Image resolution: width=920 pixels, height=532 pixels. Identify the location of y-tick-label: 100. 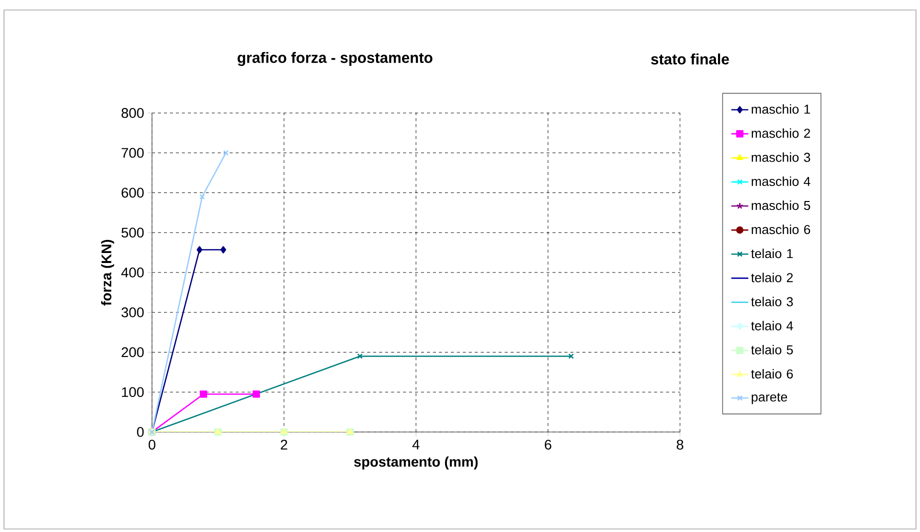
(133, 392).